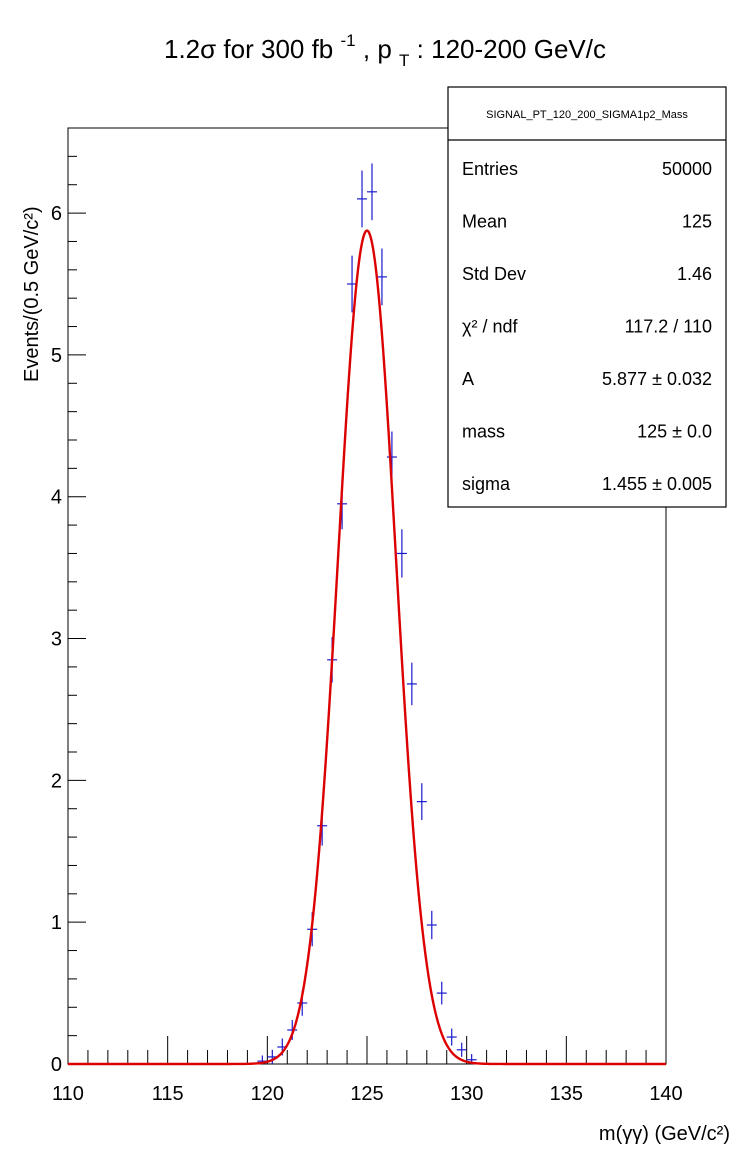  I want to click on y-axis-label: Events/(0.5 GeV/c²), so click(32, 294).